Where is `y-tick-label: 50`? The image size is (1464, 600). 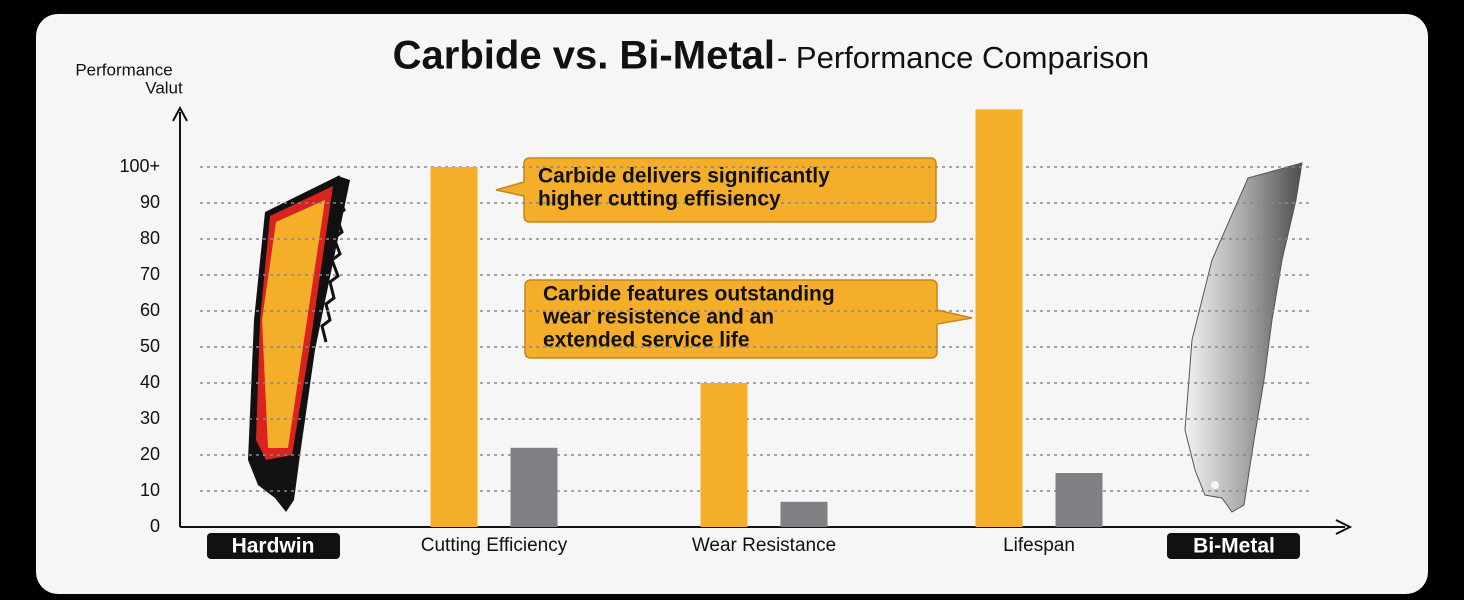
y-tick-label: 50 is located at coordinates (150, 346).